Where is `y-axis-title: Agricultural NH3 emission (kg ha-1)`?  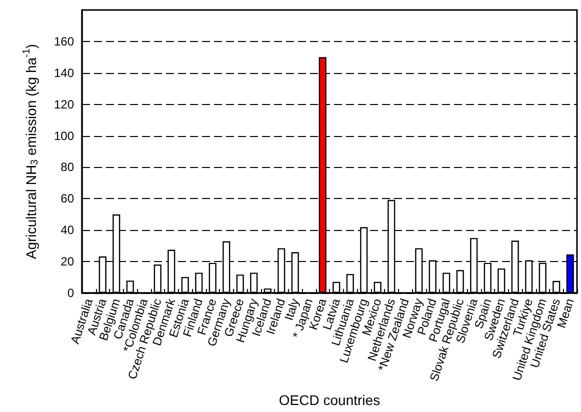
y-axis-title: Agricultural NH3 emission (kg ha-1) is located at coordinates (31, 152).